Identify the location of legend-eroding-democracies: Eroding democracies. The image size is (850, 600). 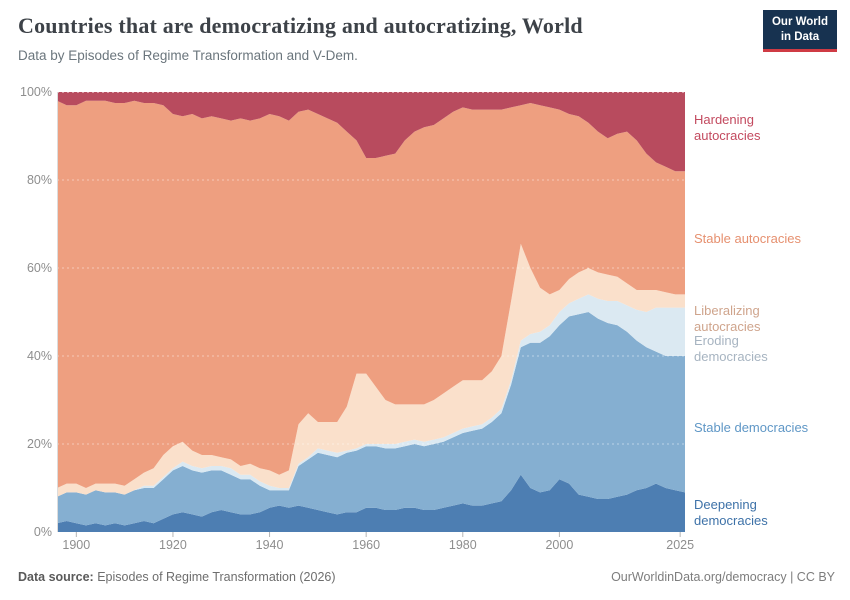
(770, 348).